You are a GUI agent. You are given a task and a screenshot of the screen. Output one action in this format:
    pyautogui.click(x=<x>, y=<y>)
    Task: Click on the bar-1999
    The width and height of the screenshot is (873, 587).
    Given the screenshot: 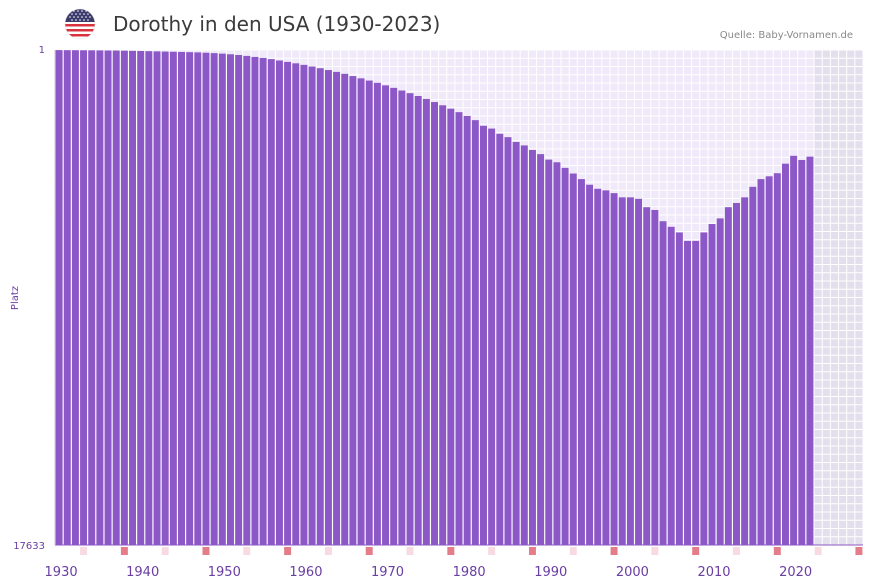 What is the action you would take?
    pyautogui.click(x=622, y=371)
    